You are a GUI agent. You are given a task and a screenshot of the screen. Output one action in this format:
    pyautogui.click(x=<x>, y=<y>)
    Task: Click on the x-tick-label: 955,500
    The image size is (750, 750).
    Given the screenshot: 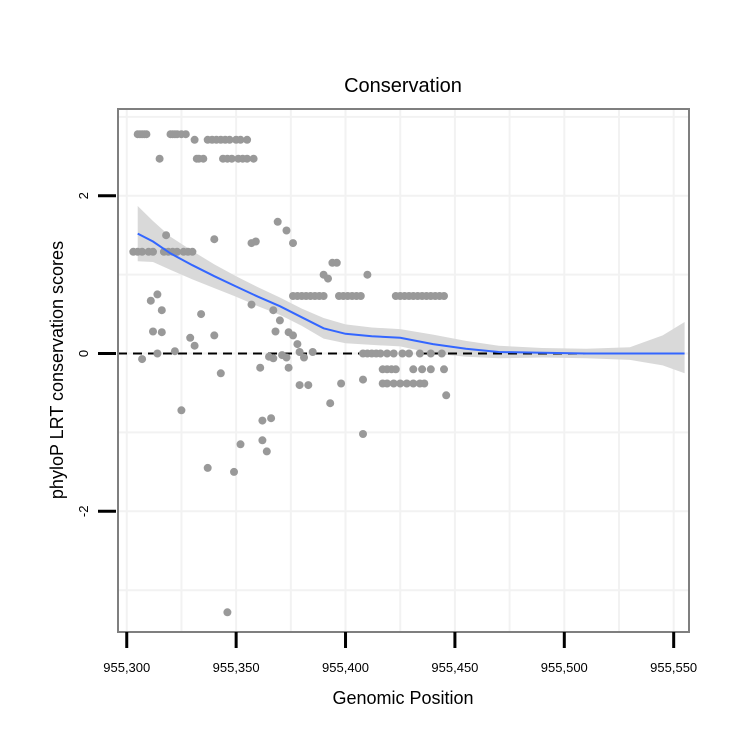 What is the action you would take?
    pyautogui.click(x=564, y=667)
    